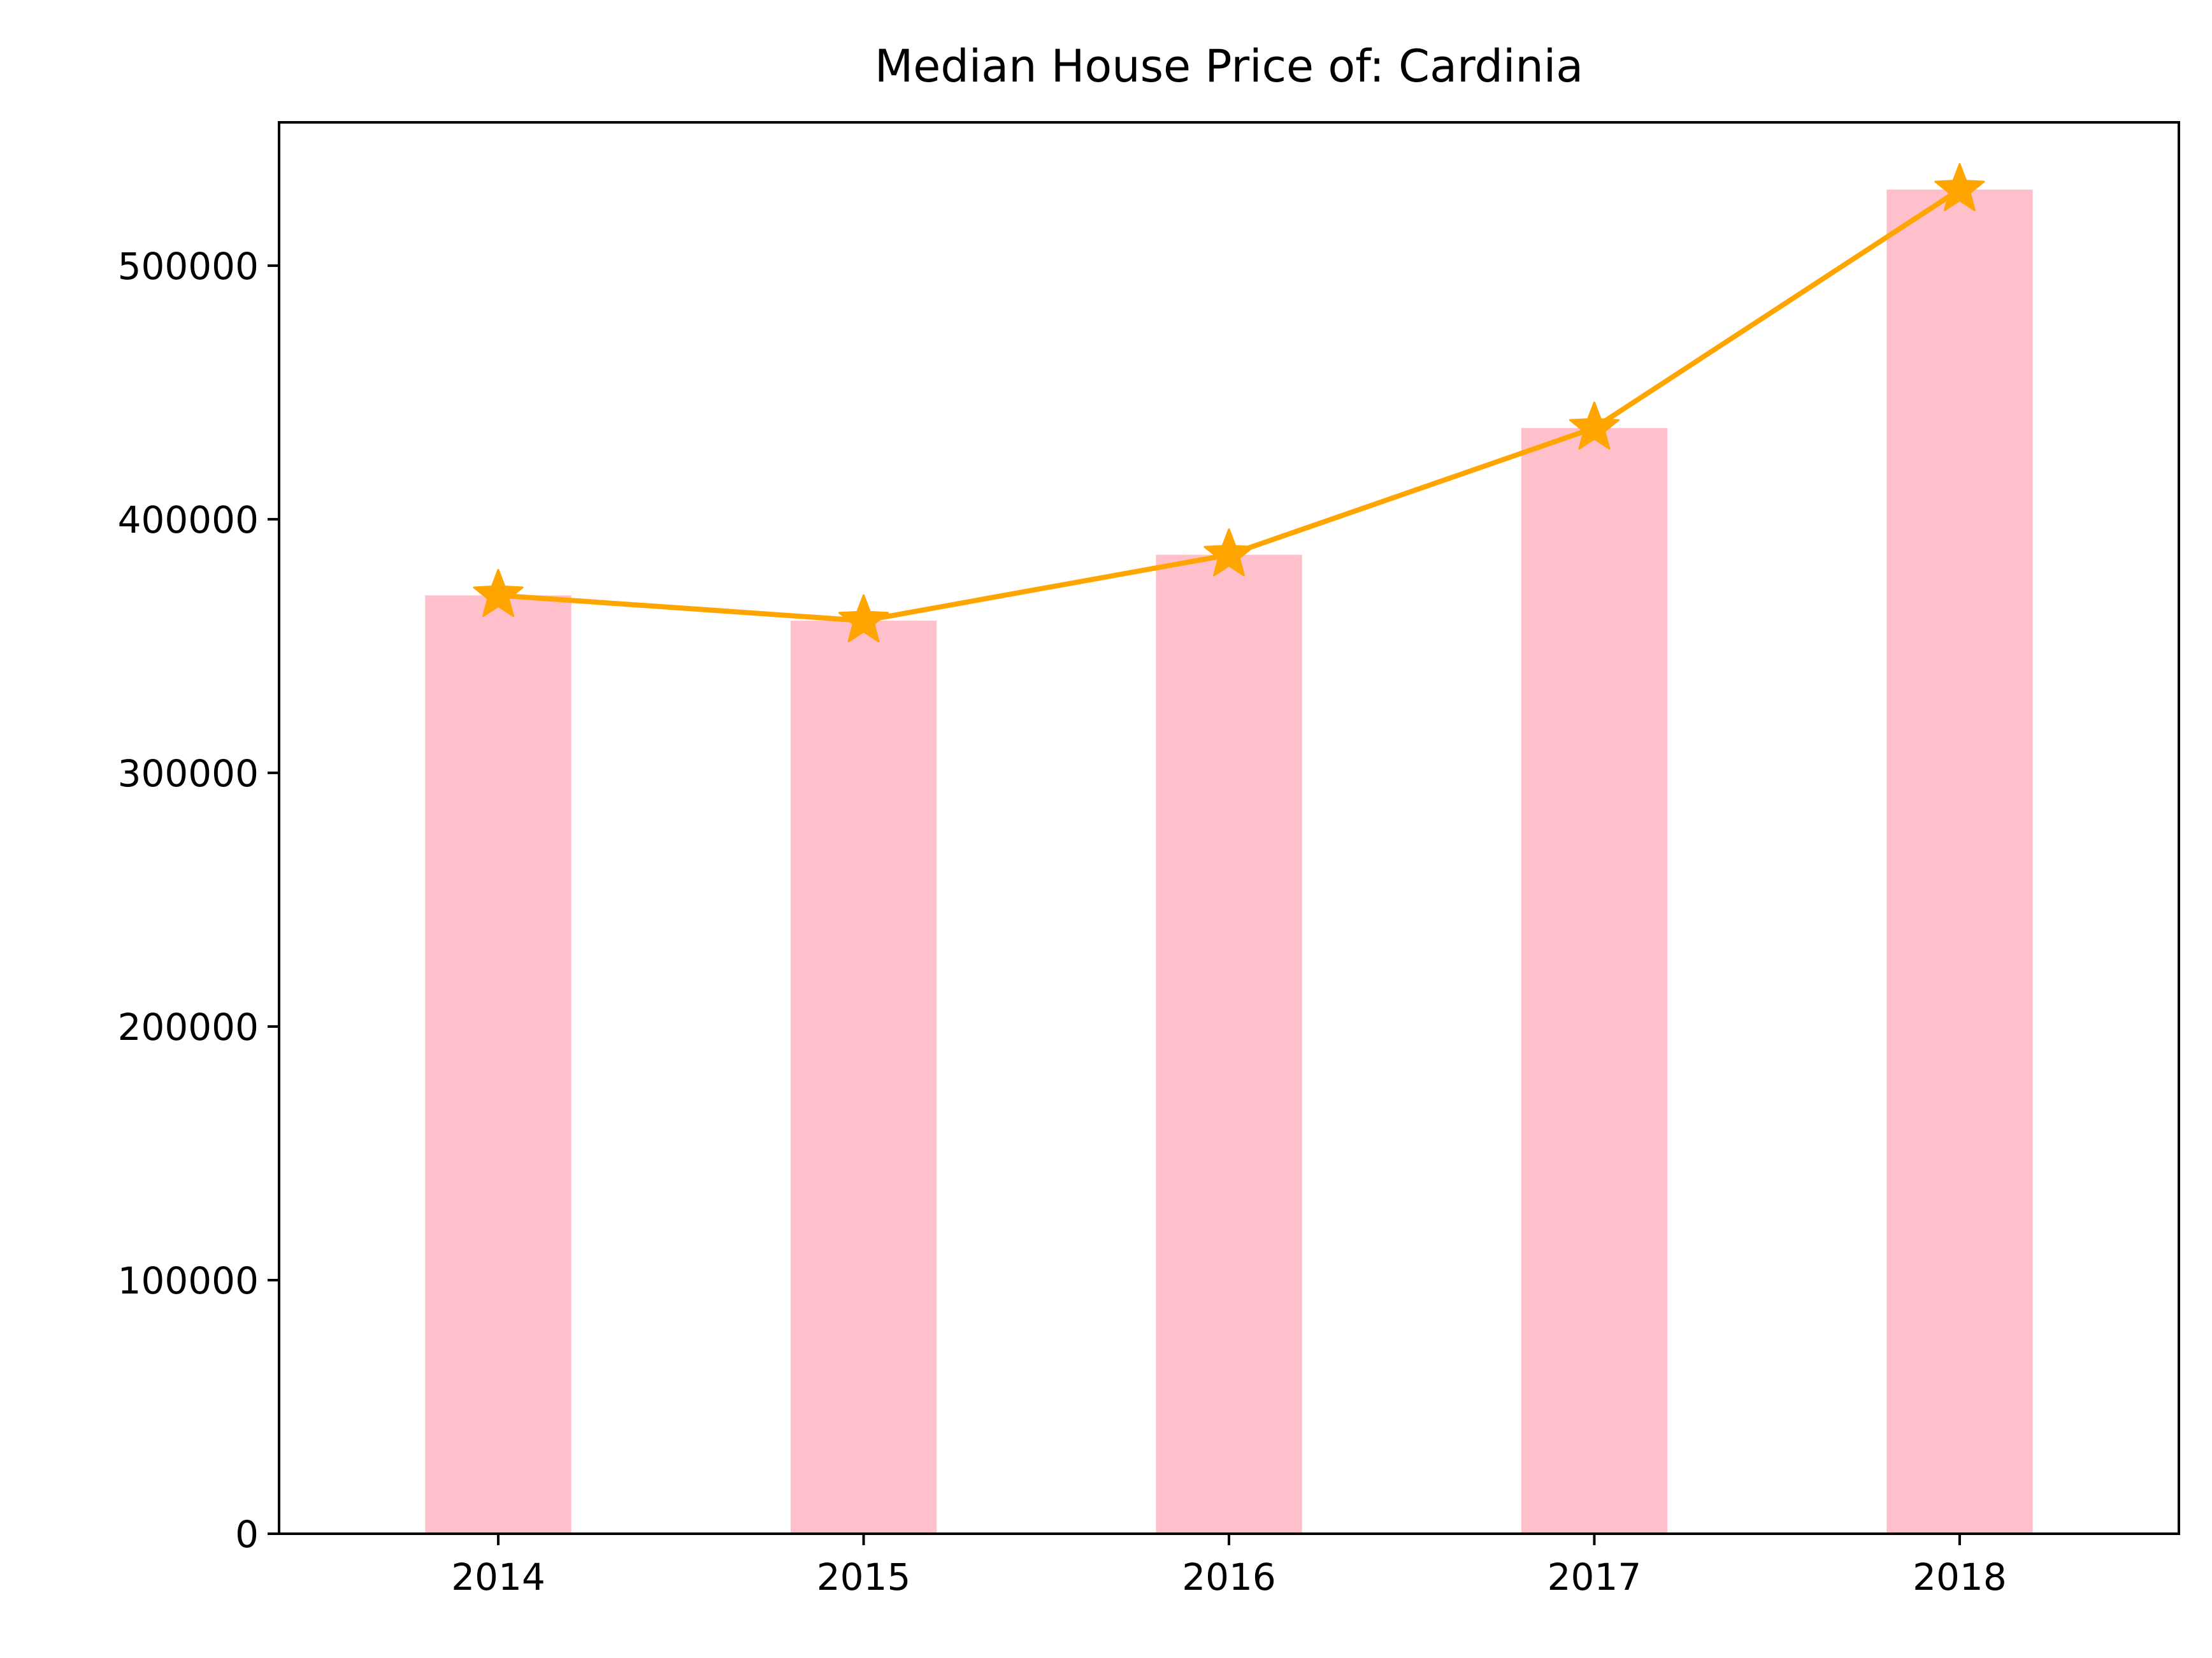 The width and height of the screenshot is (2212, 1658). What do you see at coordinates (1594, 426) in the screenshot?
I see `star-marker-2017` at bounding box center [1594, 426].